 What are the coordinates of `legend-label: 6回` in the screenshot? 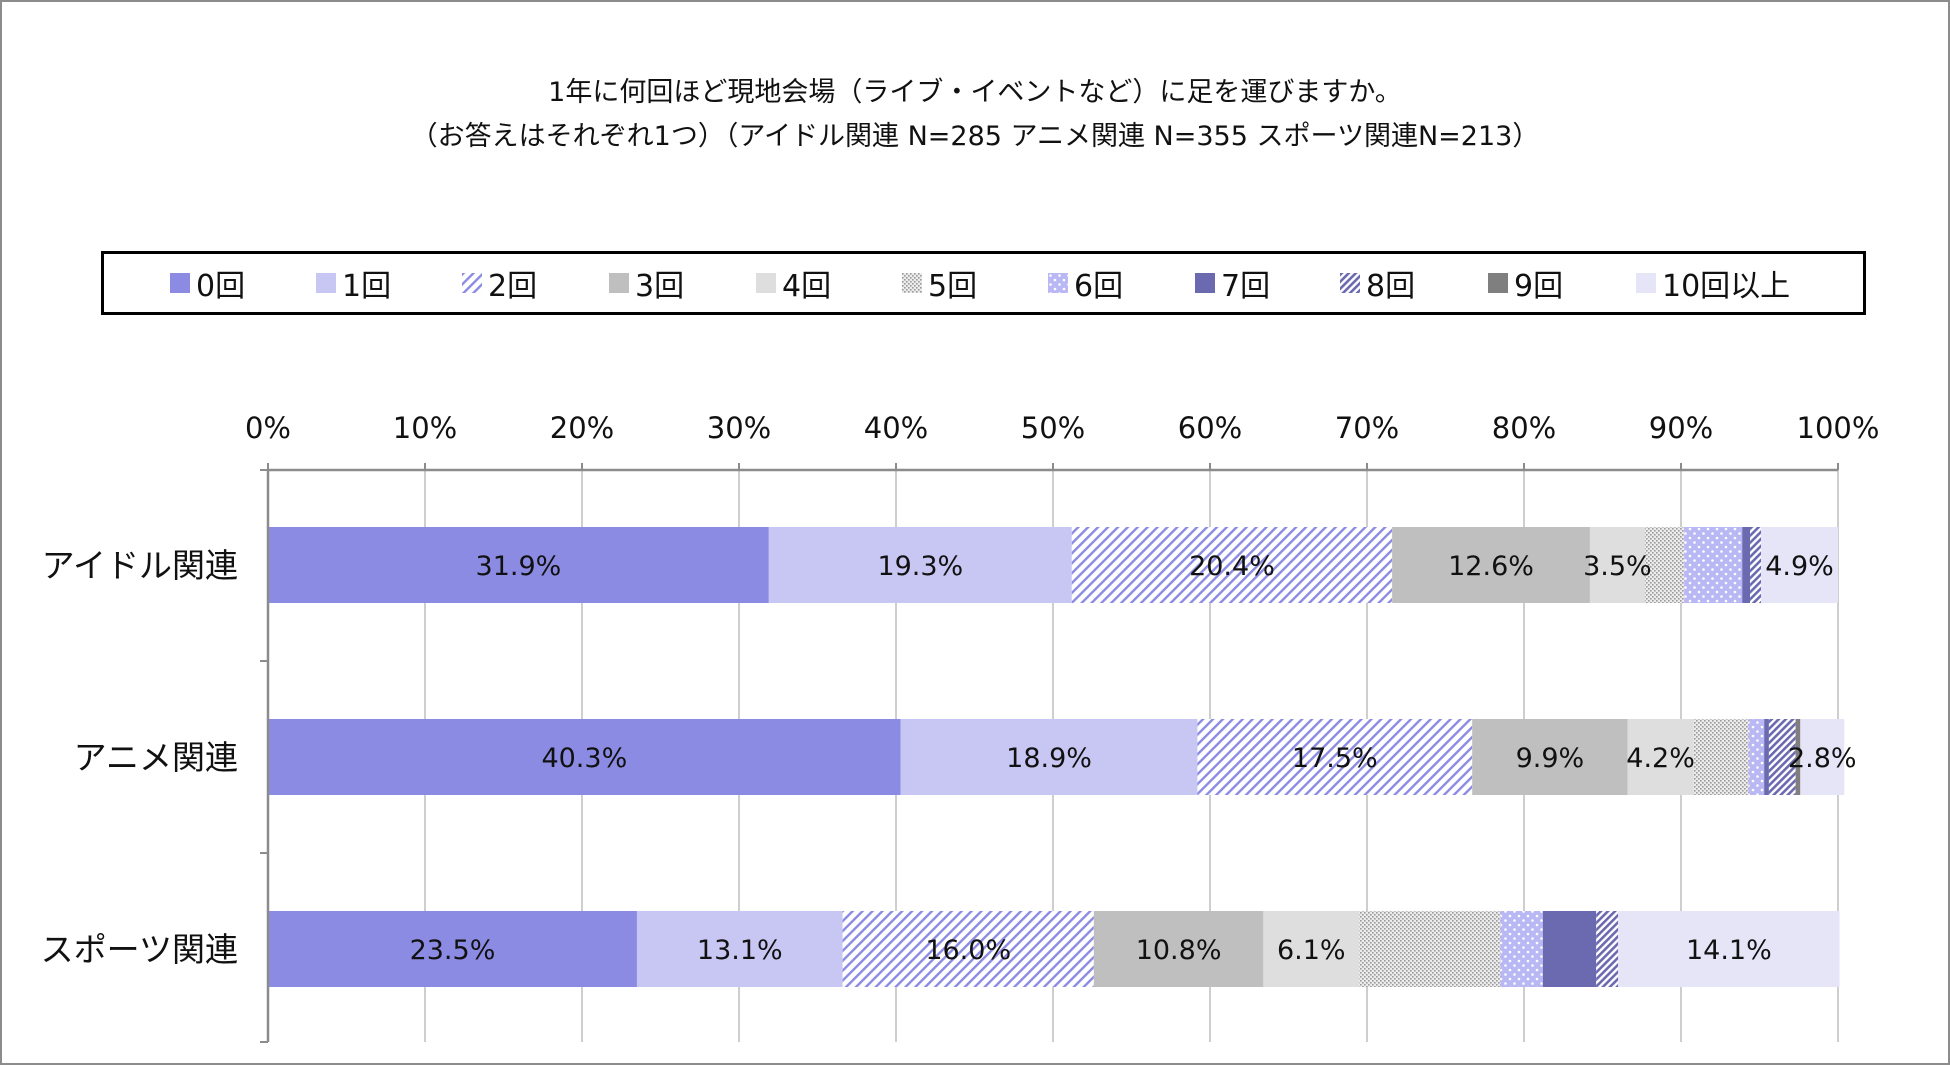 It's located at (1099, 286).